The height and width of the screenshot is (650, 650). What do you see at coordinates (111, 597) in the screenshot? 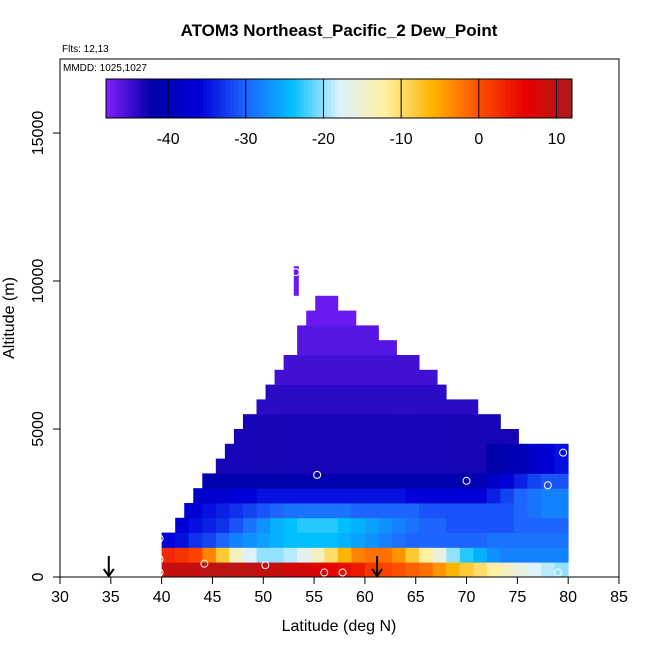
I see `x-tick-label: 35` at bounding box center [111, 597].